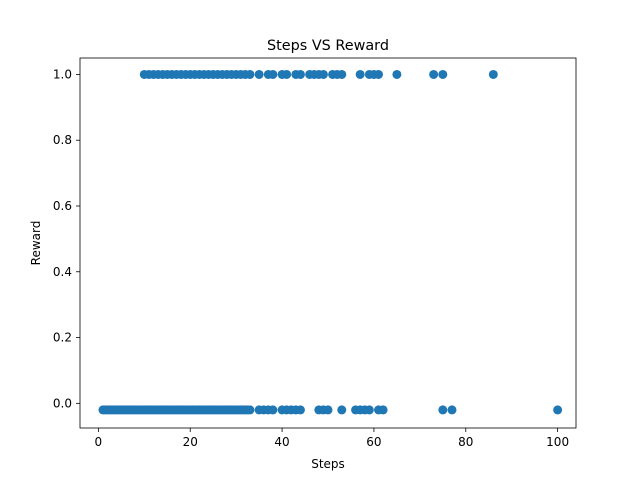 This screenshot has height=482, width=640. I want to click on y-tick-label: 0.4, so click(62, 272).